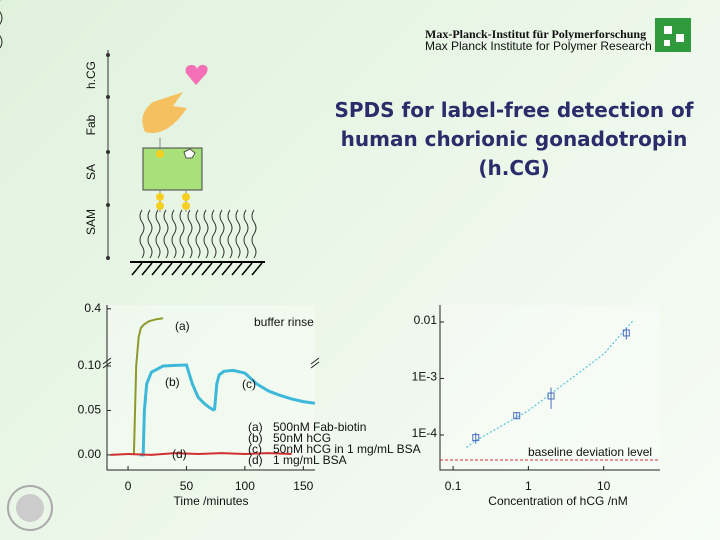 The height and width of the screenshot is (540, 720). I want to click on logo, so click(673, 35).